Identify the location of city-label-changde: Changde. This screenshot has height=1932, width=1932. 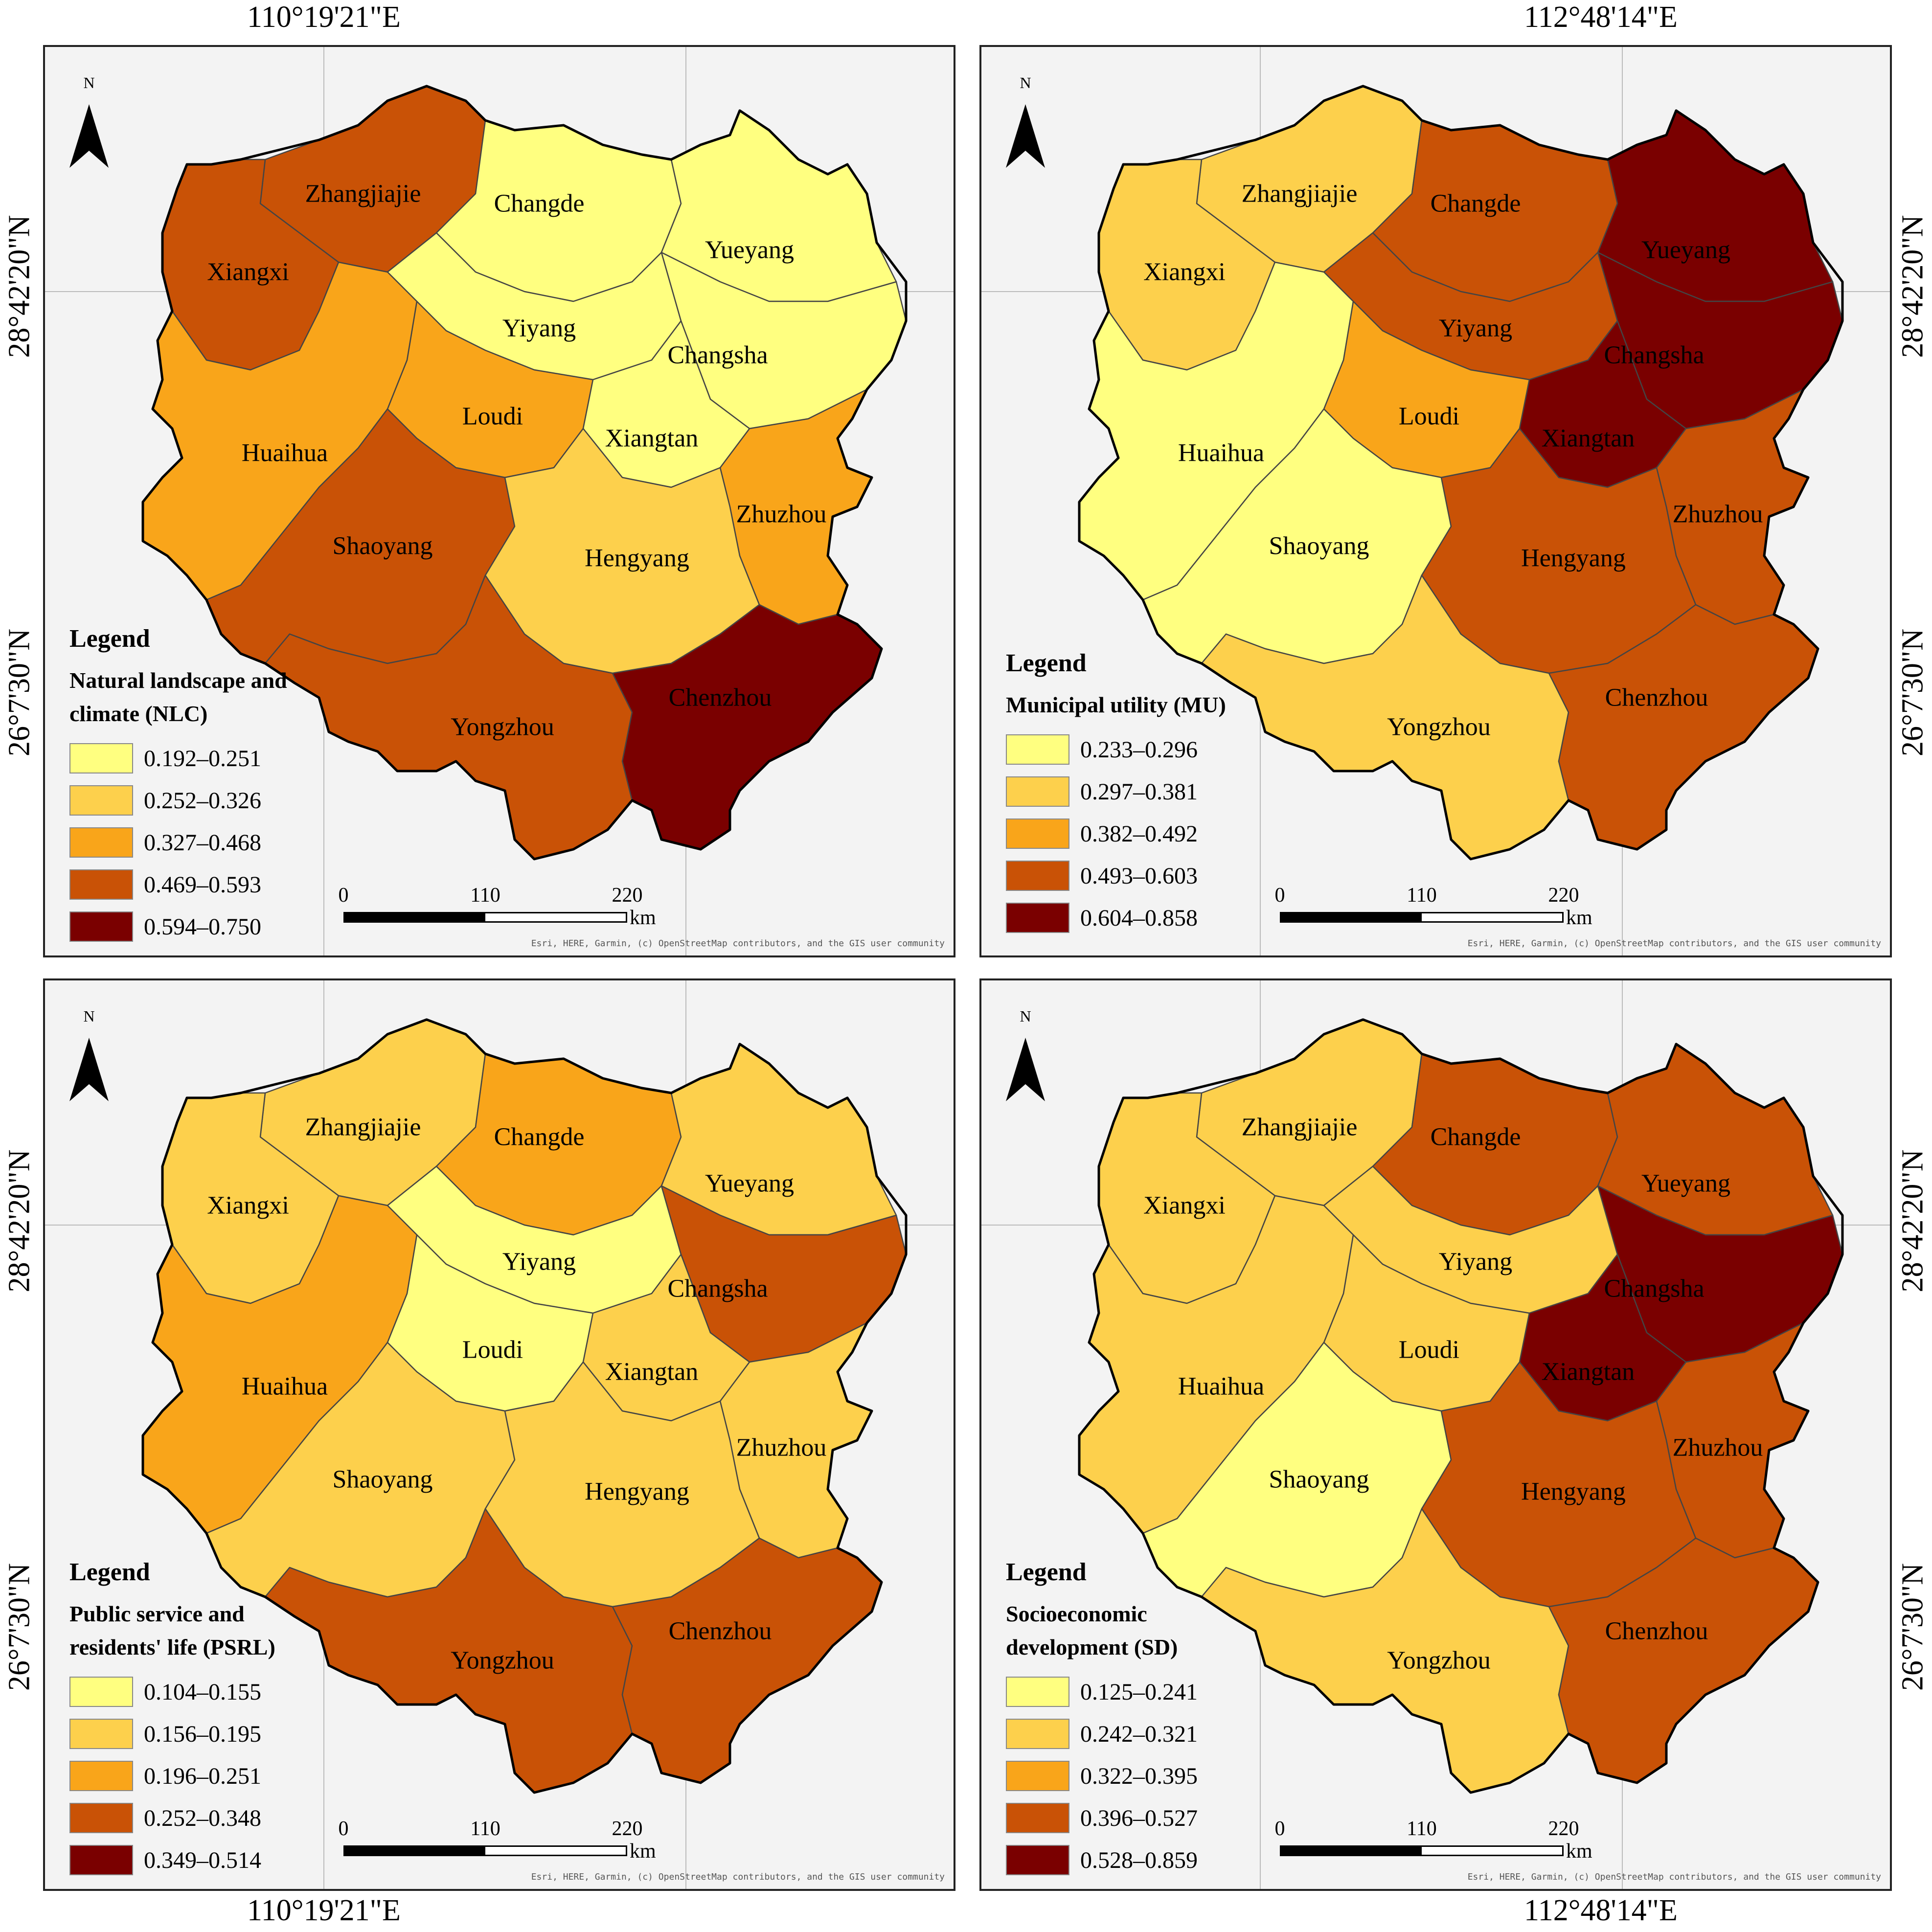
(1475, 204).